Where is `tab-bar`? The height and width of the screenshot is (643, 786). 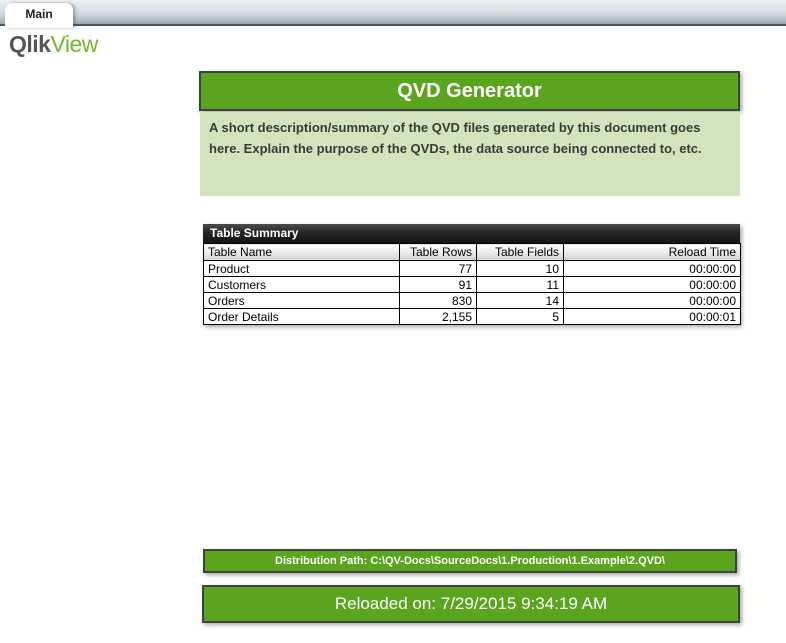
tab-bar is located at coordinates (393, 13).